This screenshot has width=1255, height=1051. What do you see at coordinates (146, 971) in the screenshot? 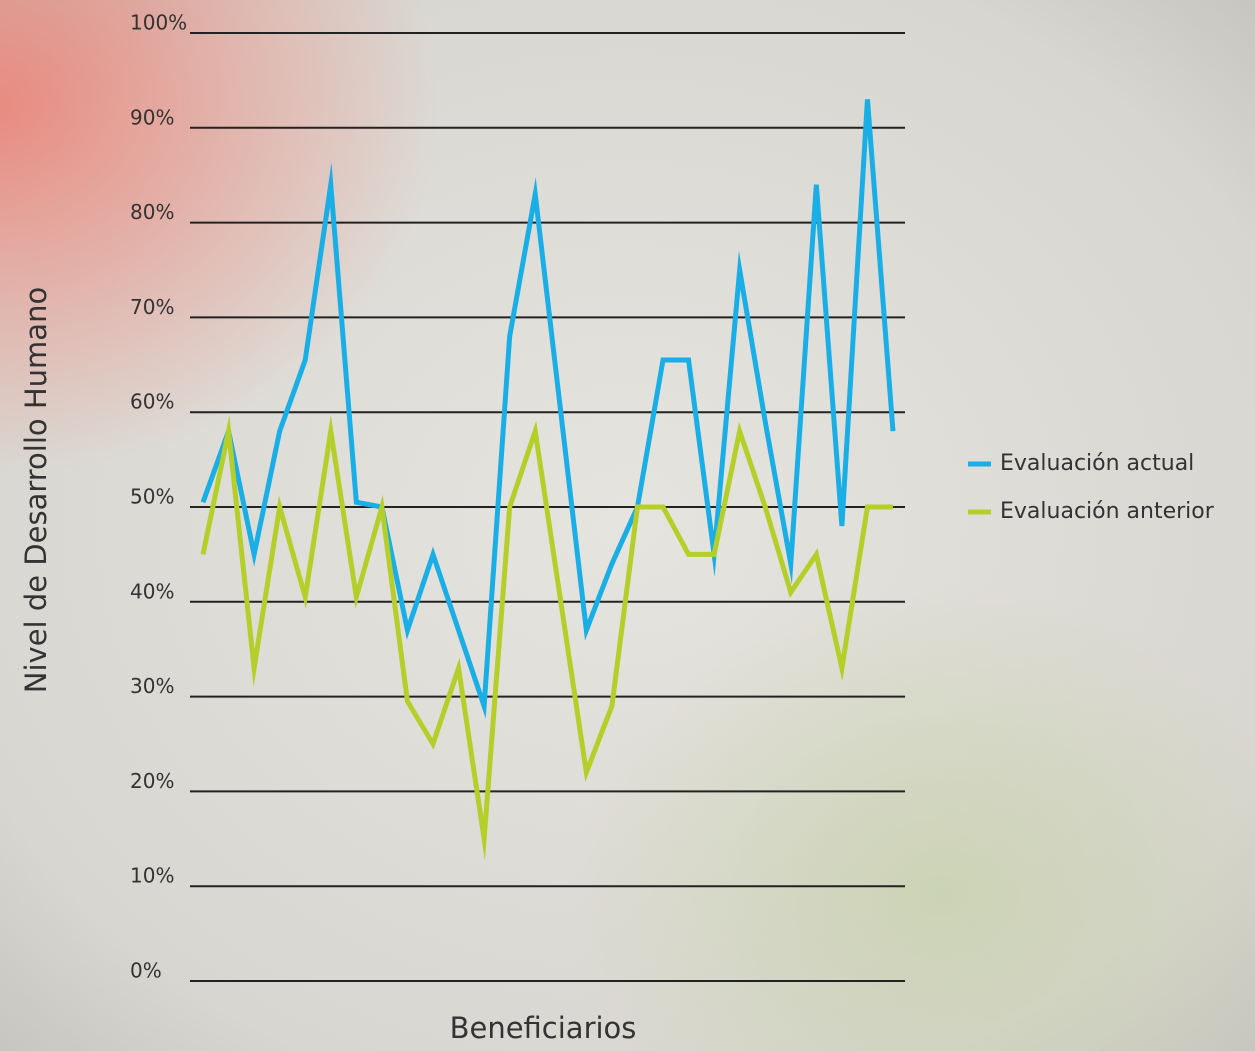
I see `y-tick-label: 0%` at bounding box center [146, 971].